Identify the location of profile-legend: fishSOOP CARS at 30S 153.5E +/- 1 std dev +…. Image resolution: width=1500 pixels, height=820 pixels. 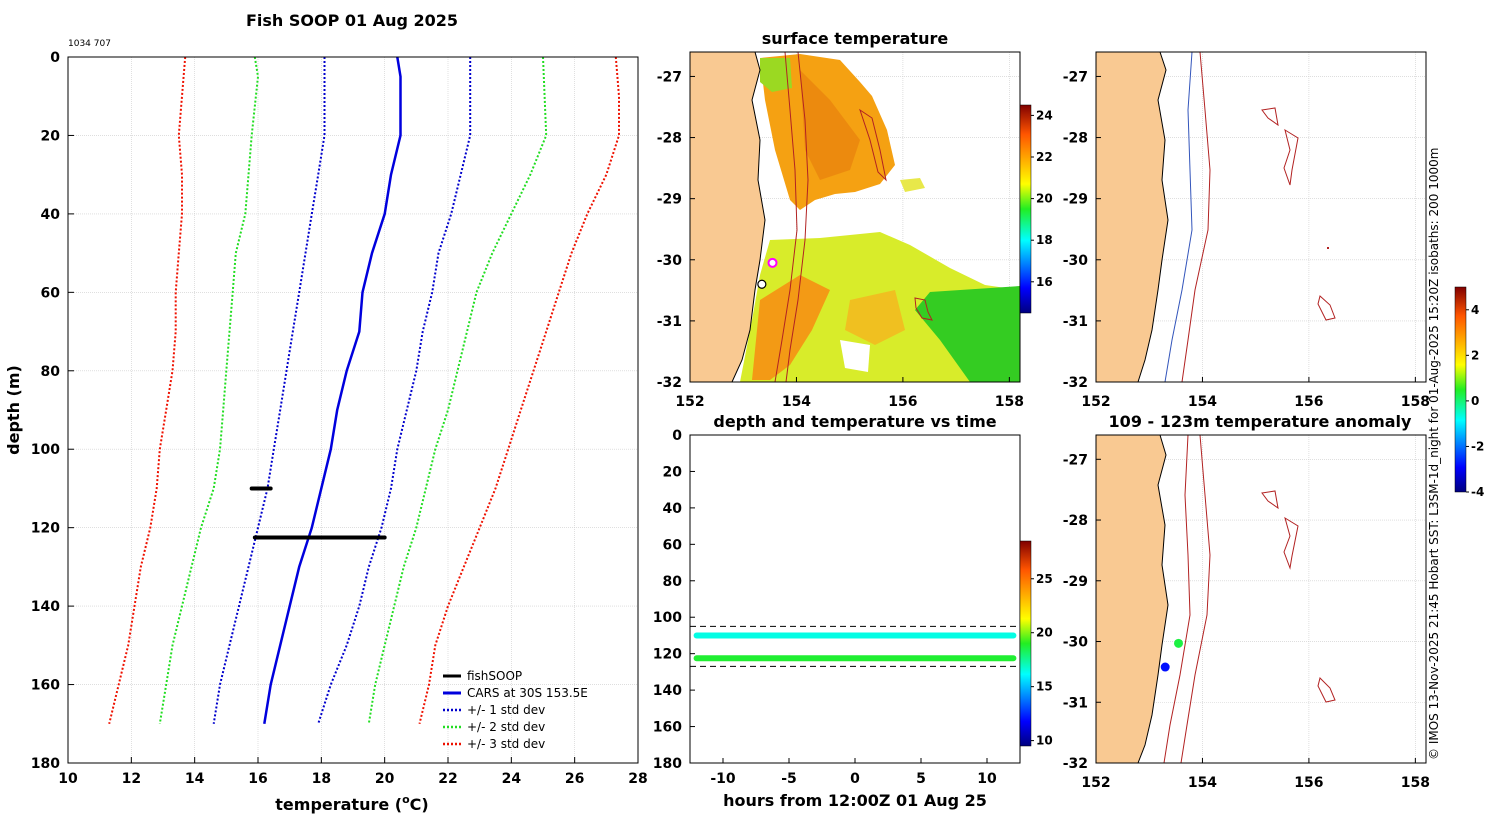
(515, 710).